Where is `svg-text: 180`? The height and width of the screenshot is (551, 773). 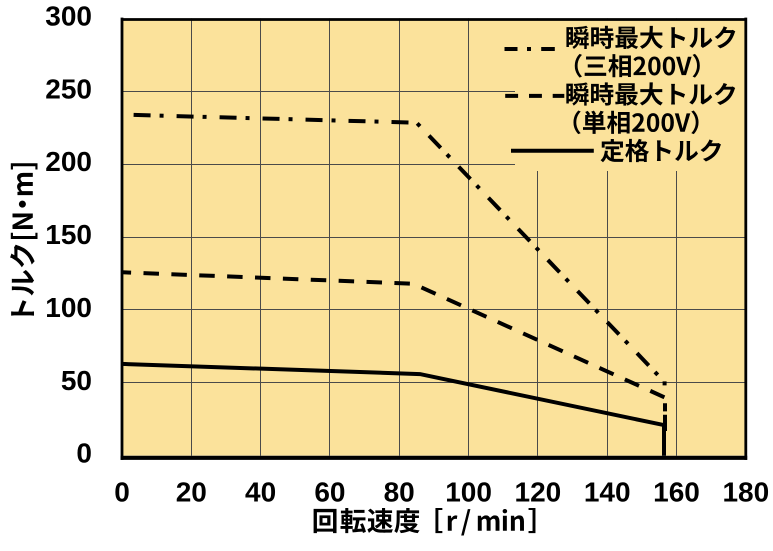 svg-text: 180 is located at coordinates (745, 491).